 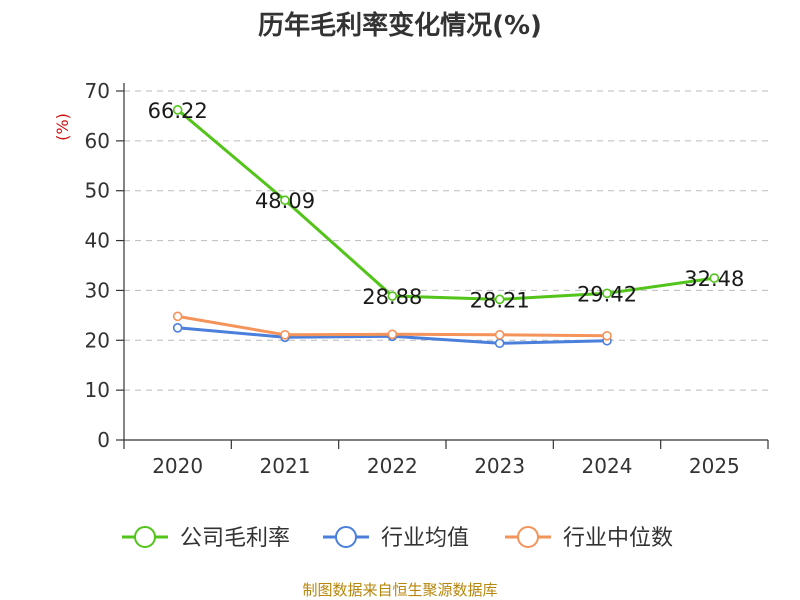 I want to click on x-tick-label: 2021, so click(x=285, y=466).